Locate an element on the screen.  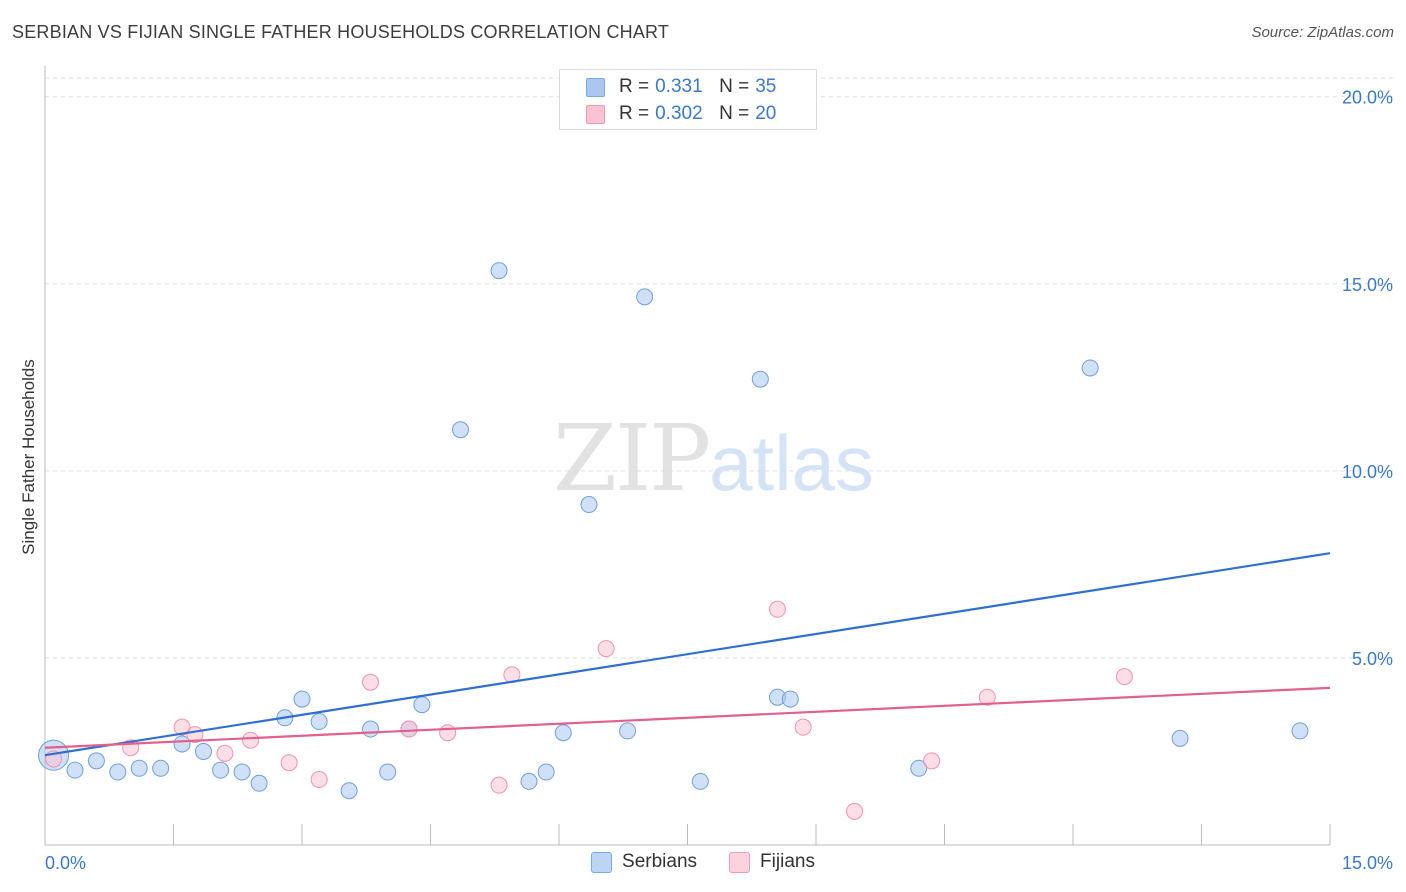
x-tick-labels: 0.0% 15.0% is located at coordinates (719, 863).